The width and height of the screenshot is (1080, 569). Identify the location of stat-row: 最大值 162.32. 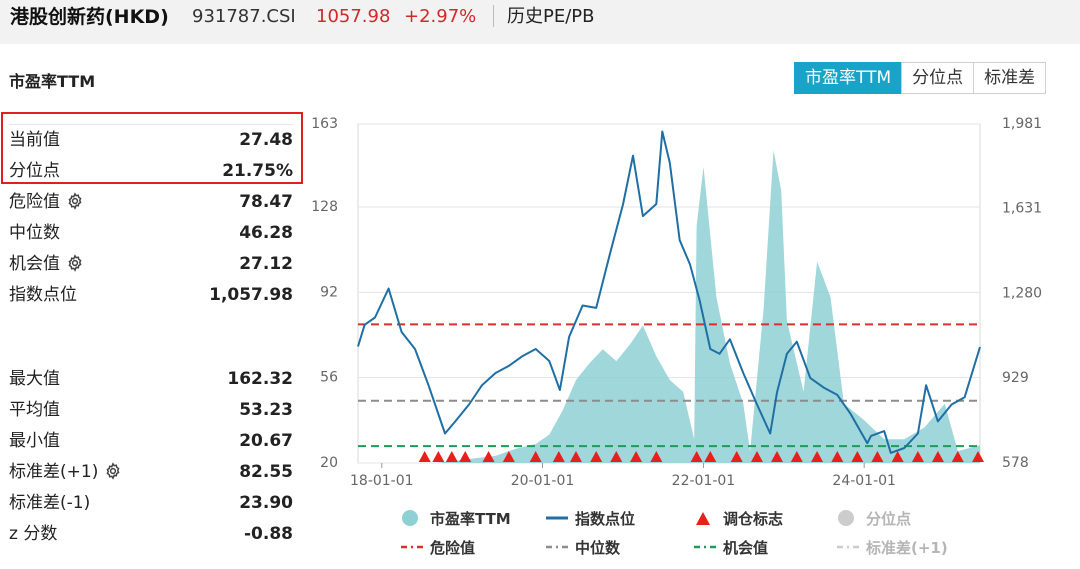
(151, 379).